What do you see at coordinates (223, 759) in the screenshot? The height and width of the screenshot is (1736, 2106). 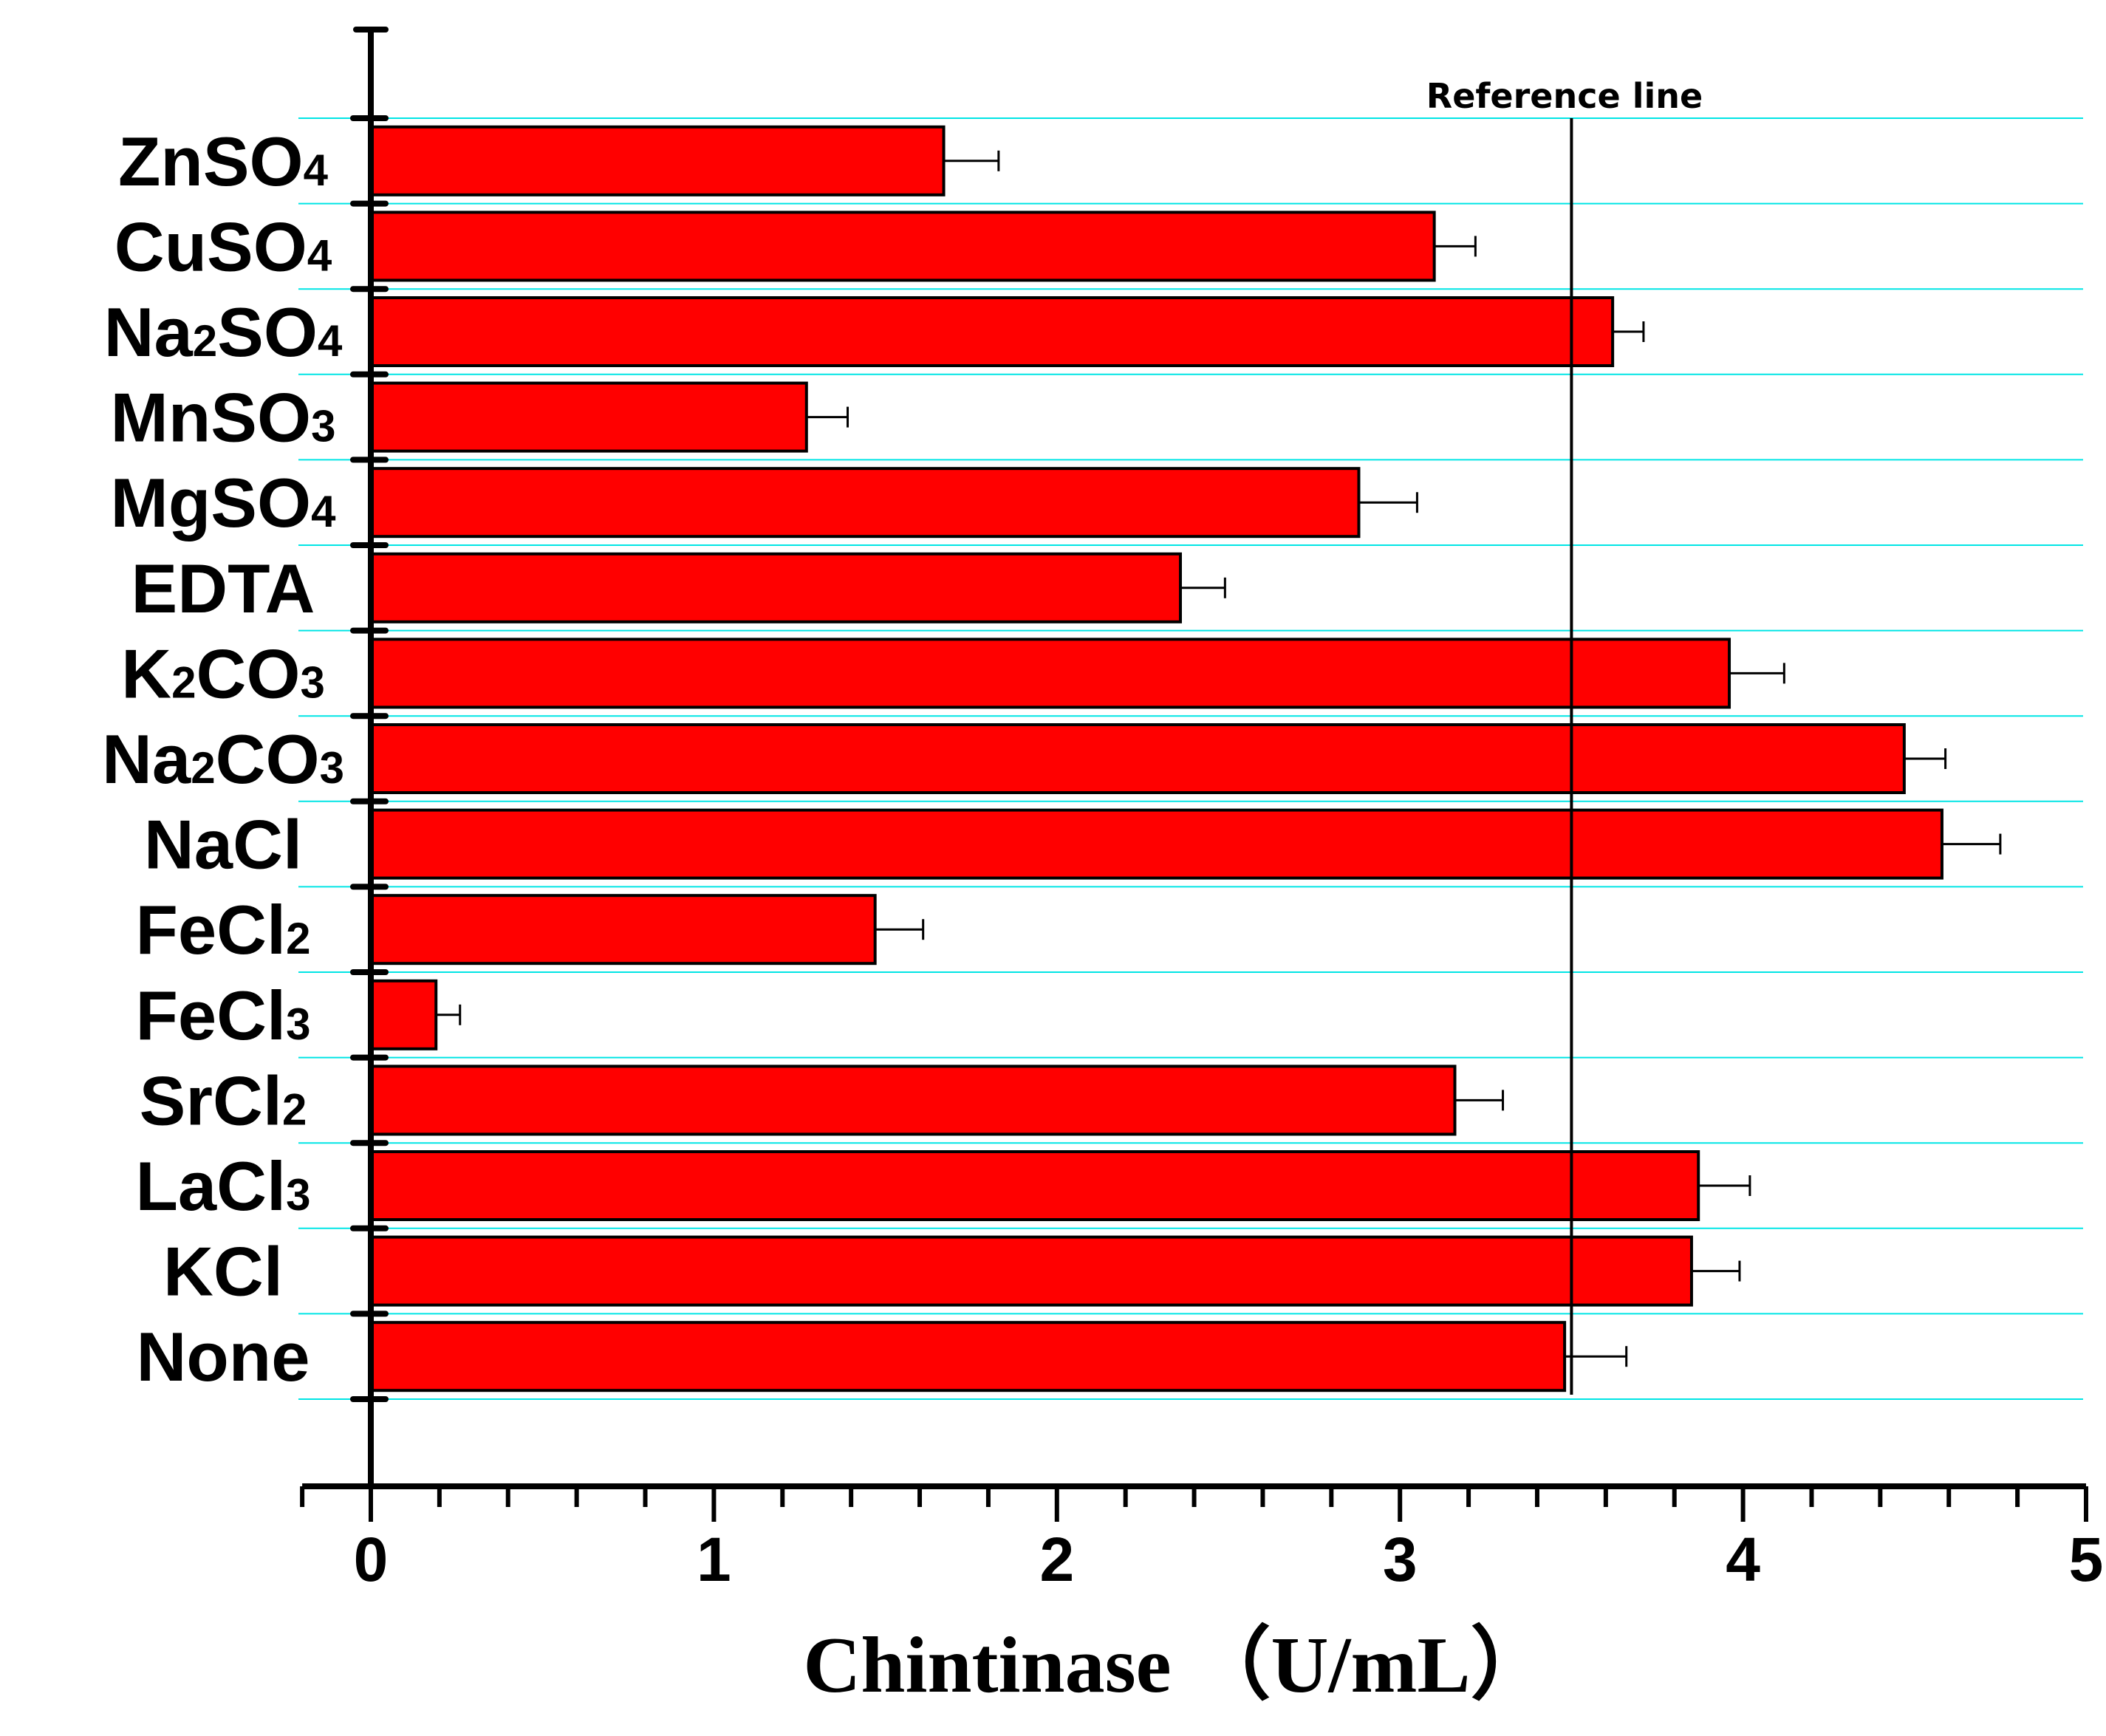 I see `category-label: Na2CO3` at bounding box center [223, 759].